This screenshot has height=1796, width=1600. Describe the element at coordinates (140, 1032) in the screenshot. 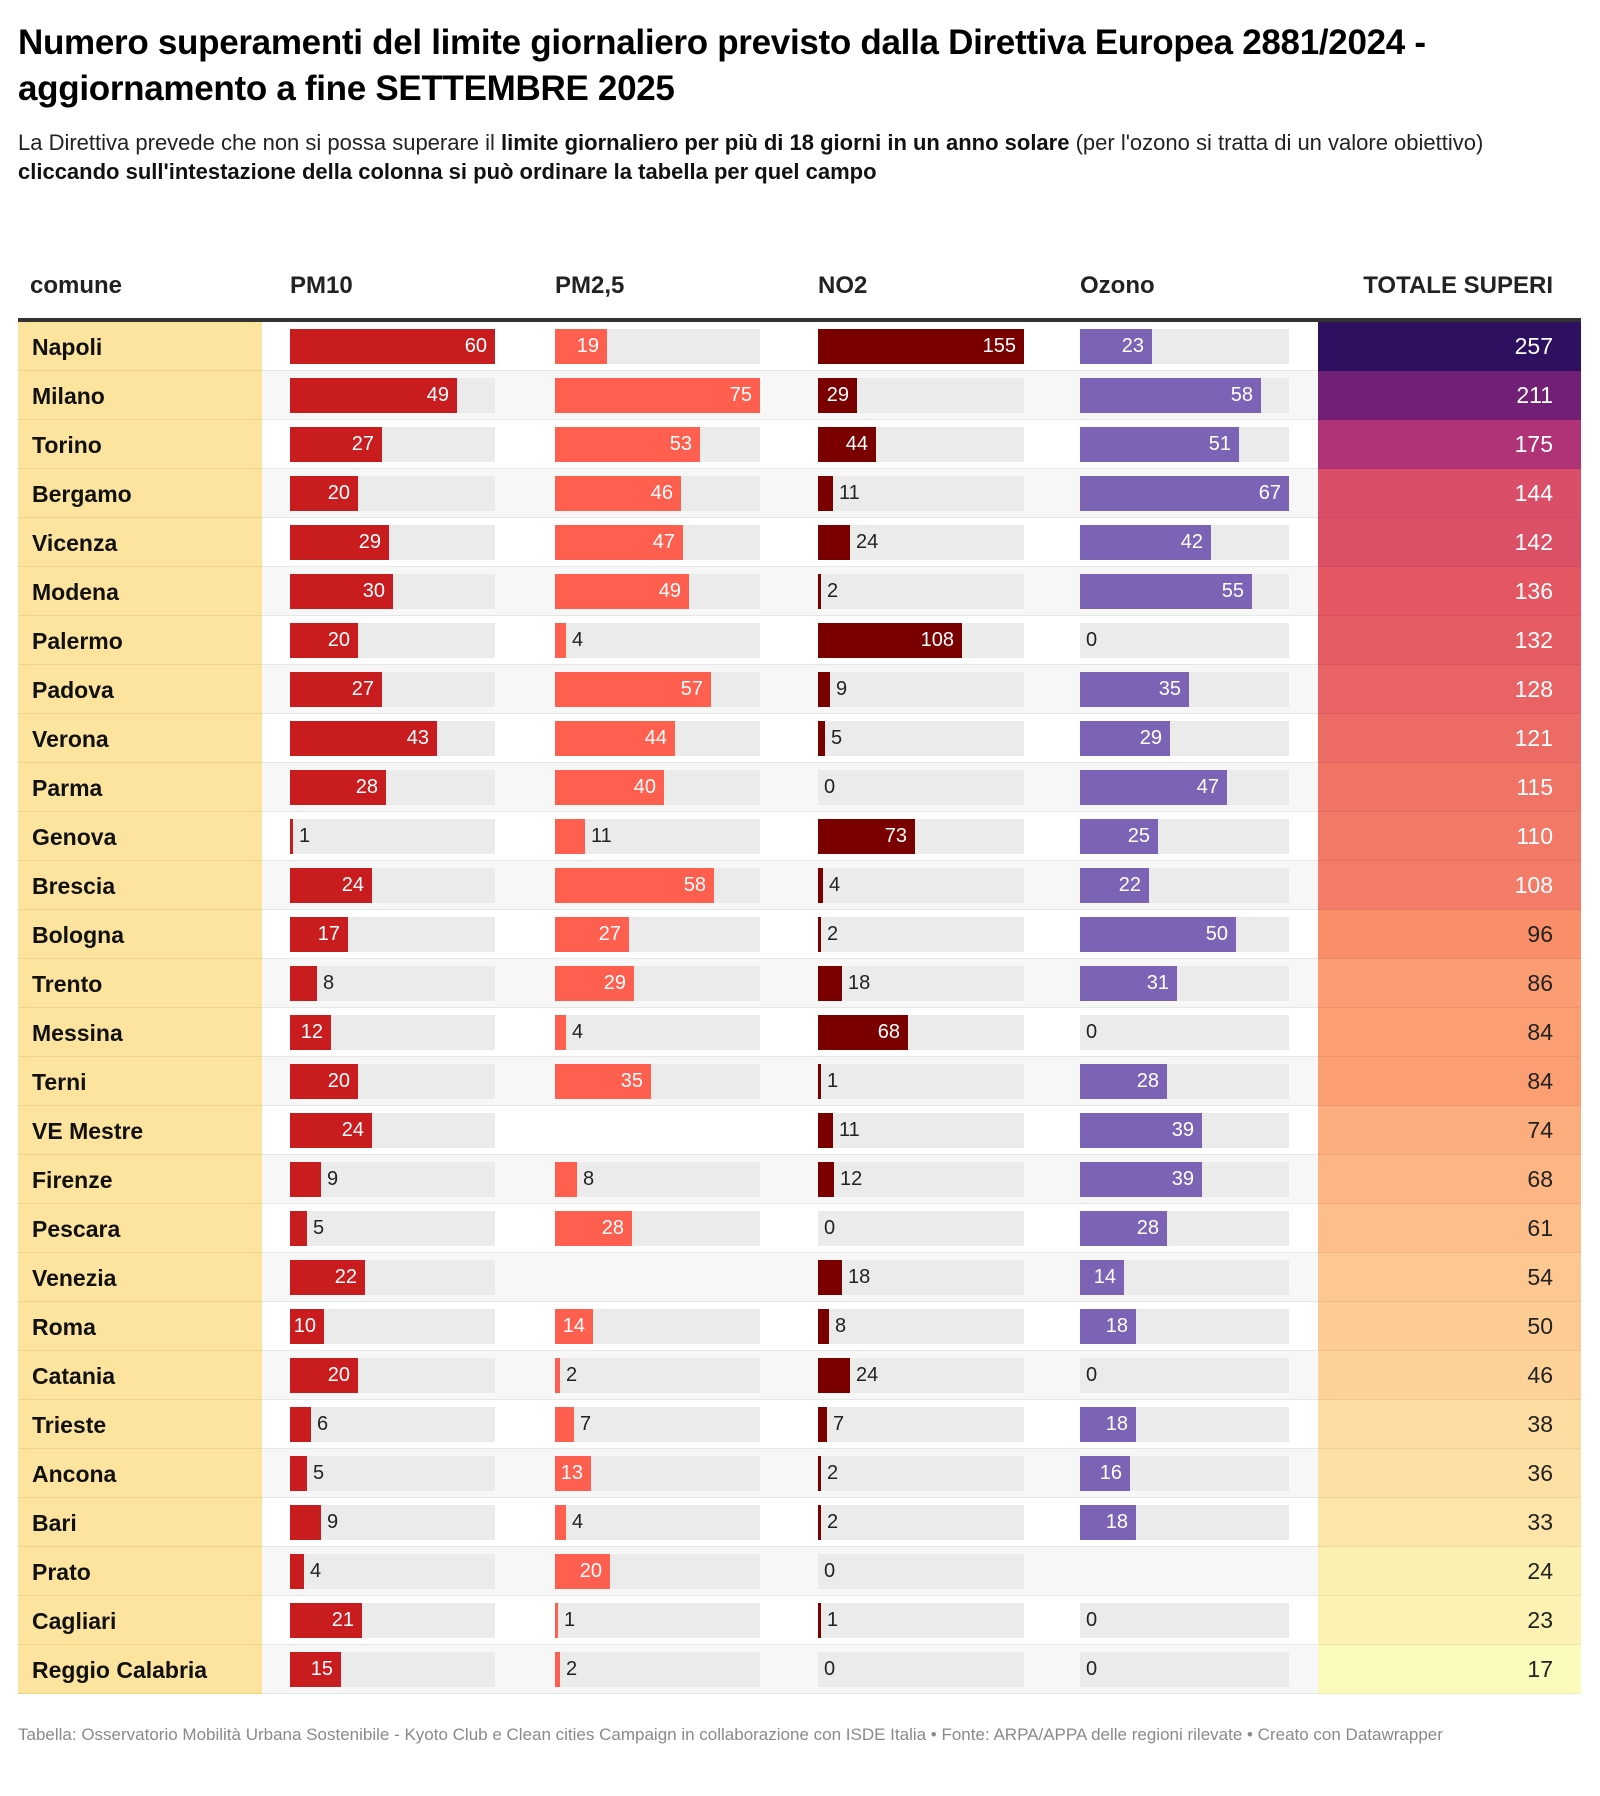

I see `city-cell: Messina` at that location.